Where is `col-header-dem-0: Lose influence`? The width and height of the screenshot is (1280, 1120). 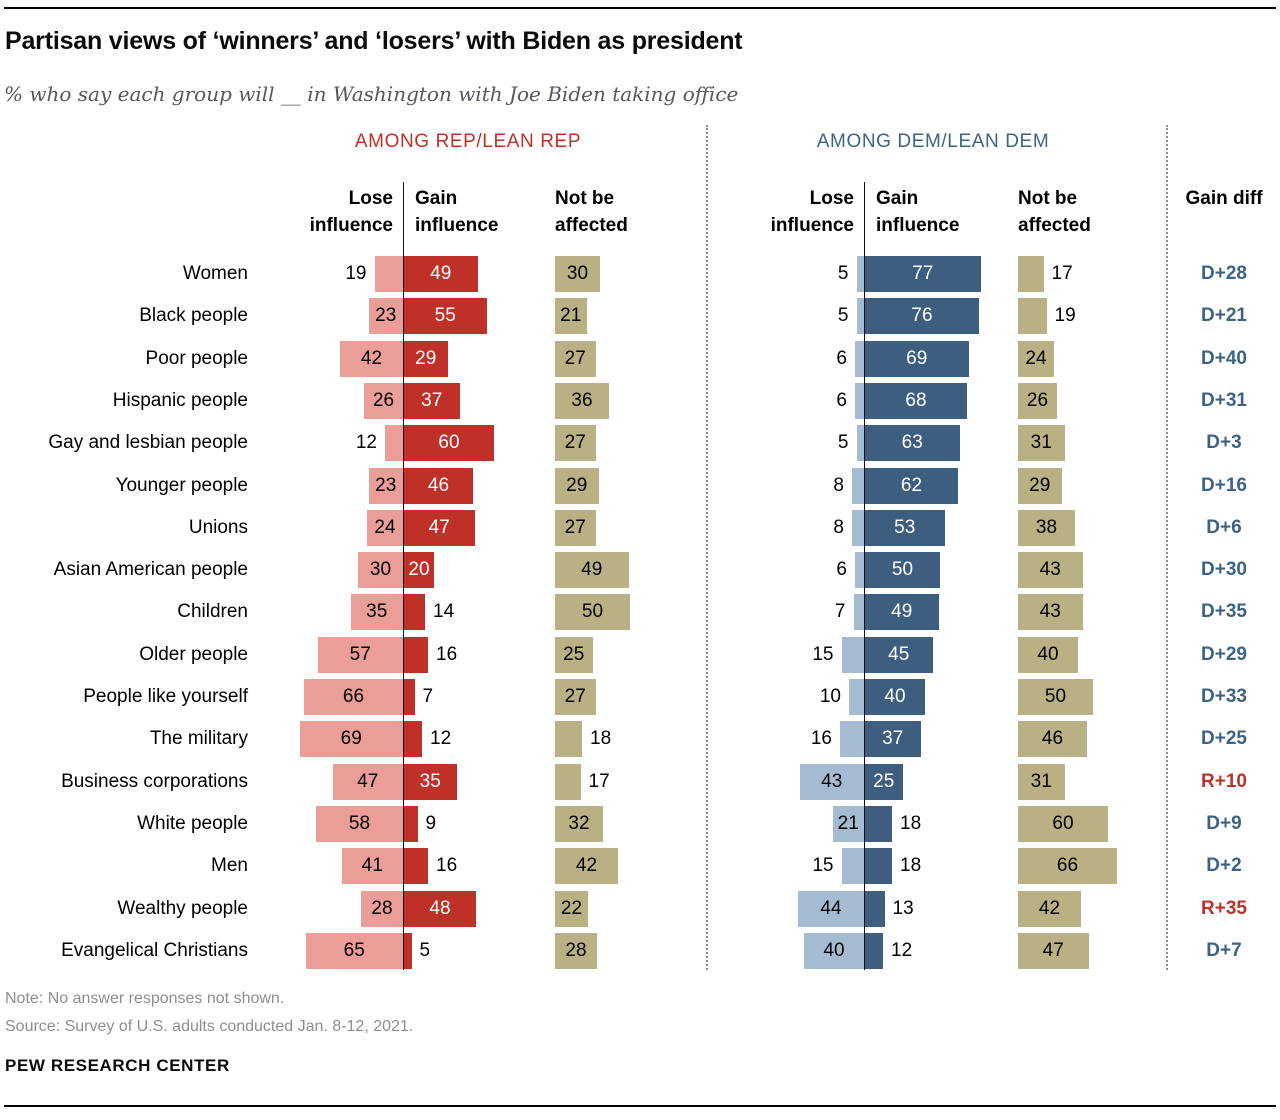
col-header-dem-0: Lose influence is located at coordinates (754, 212).